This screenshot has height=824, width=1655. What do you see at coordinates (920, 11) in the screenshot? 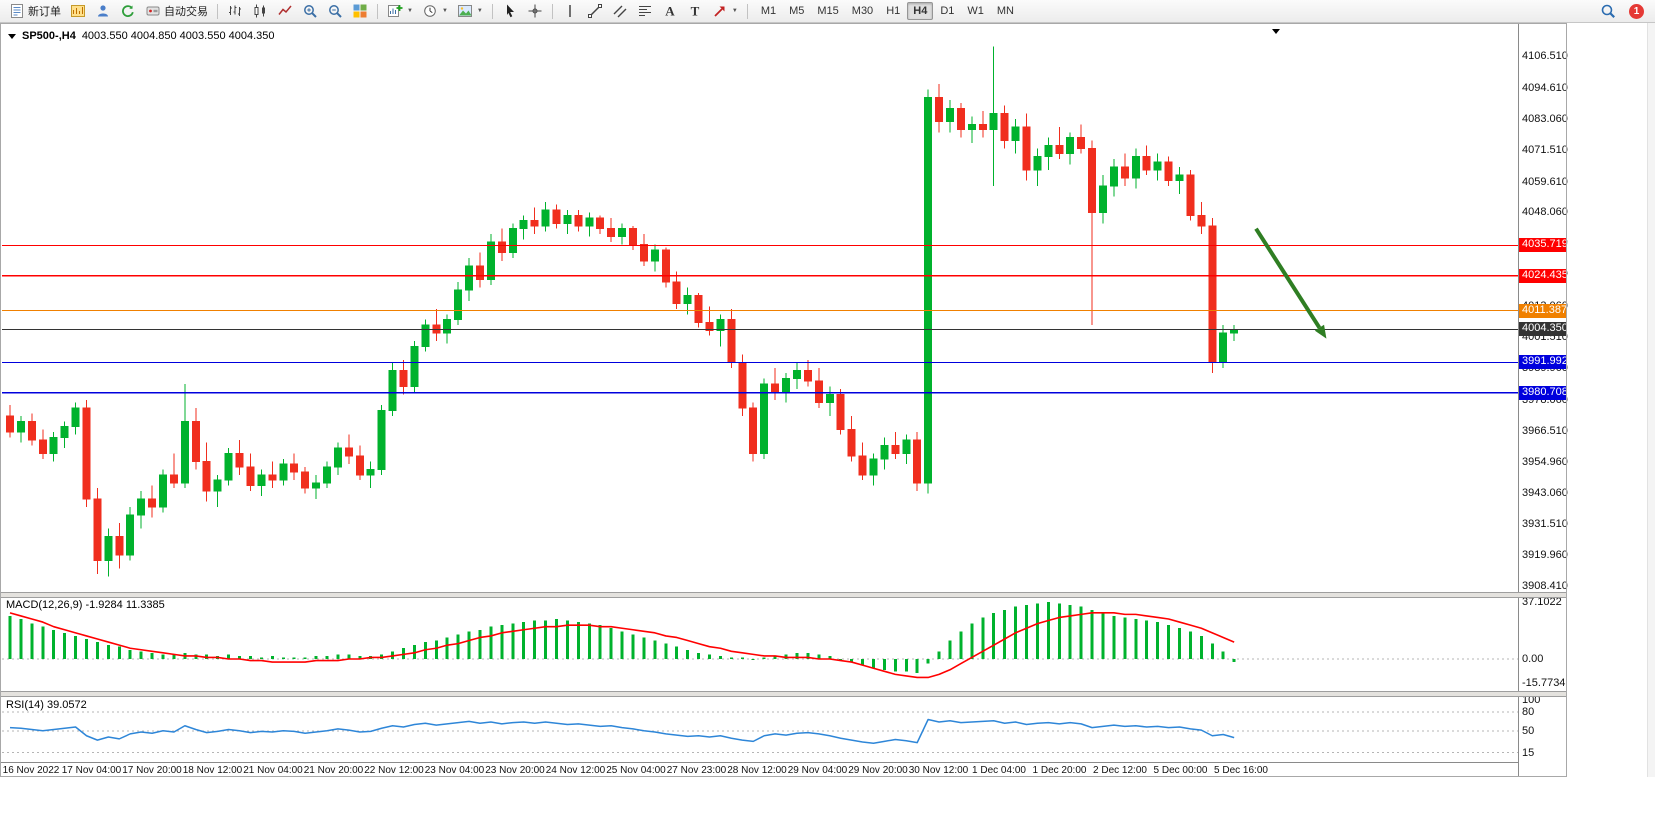
I see `timeframe-button-H4: H4` at bounding box center [920, 11].